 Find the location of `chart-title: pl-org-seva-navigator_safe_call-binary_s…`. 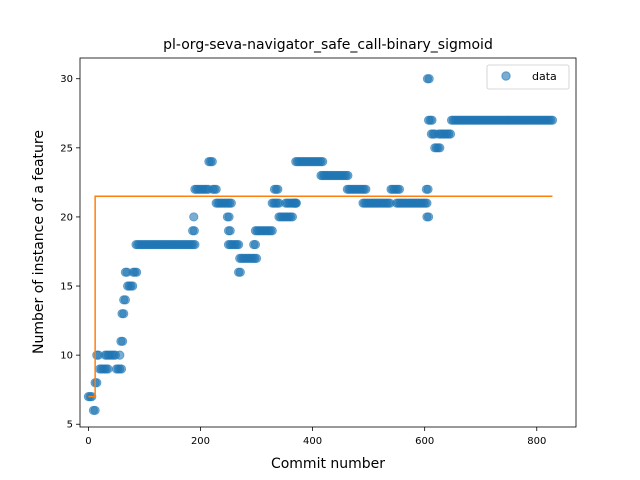

chart-title: pl-org-seva-navigator_safe_call-binary_s… is located at coordinates (328, 45).